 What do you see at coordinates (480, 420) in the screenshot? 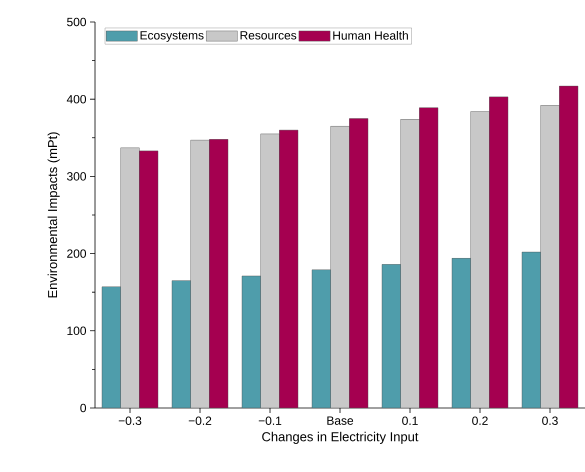
I see `x-tick-label: 0.2` at bounding box center [480, 420].